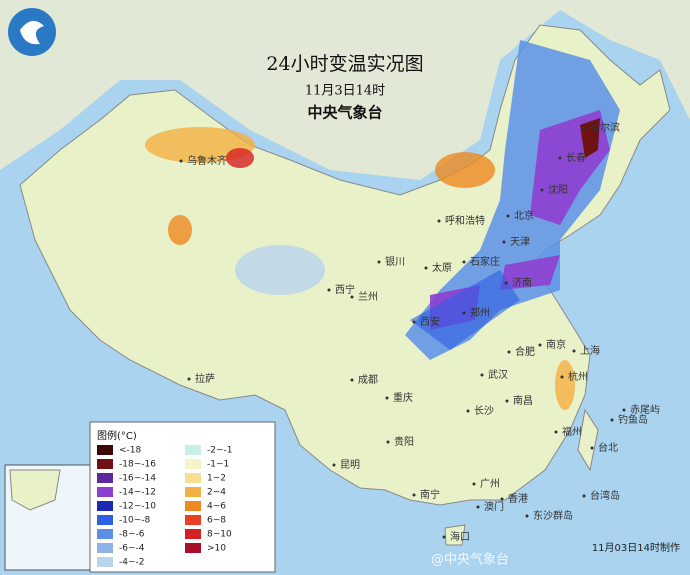  Describe the element at coordinates (216, 479) in the screenshot. I see `legend-label: 1~2` at that location.